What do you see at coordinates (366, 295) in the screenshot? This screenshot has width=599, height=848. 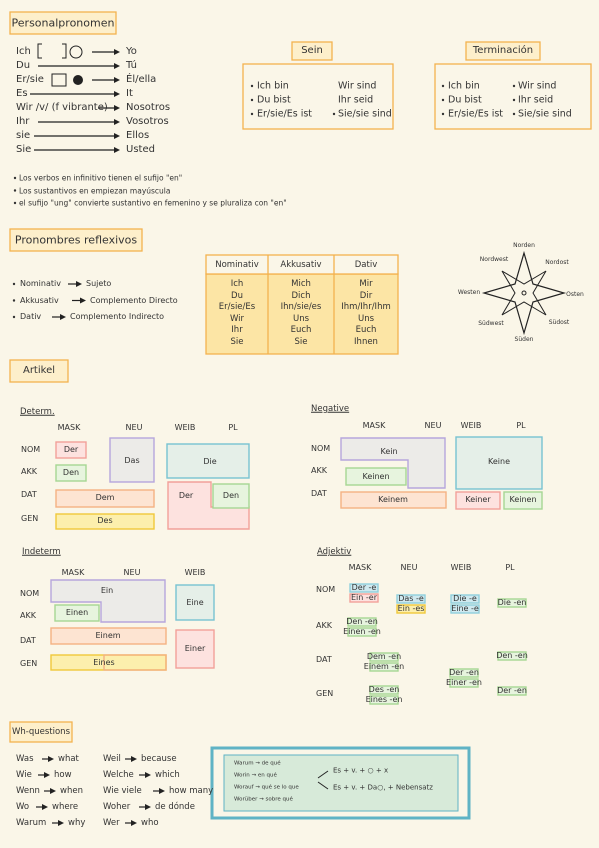 I see `table-cell: Dir` at bounding box center [366, 295].